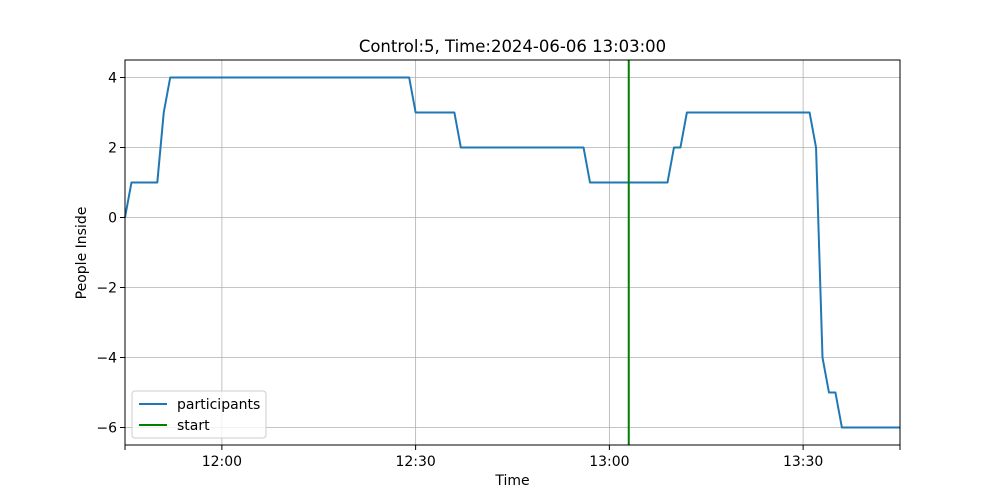  I want to click on y-tick-label: 4, so click(112, 79).